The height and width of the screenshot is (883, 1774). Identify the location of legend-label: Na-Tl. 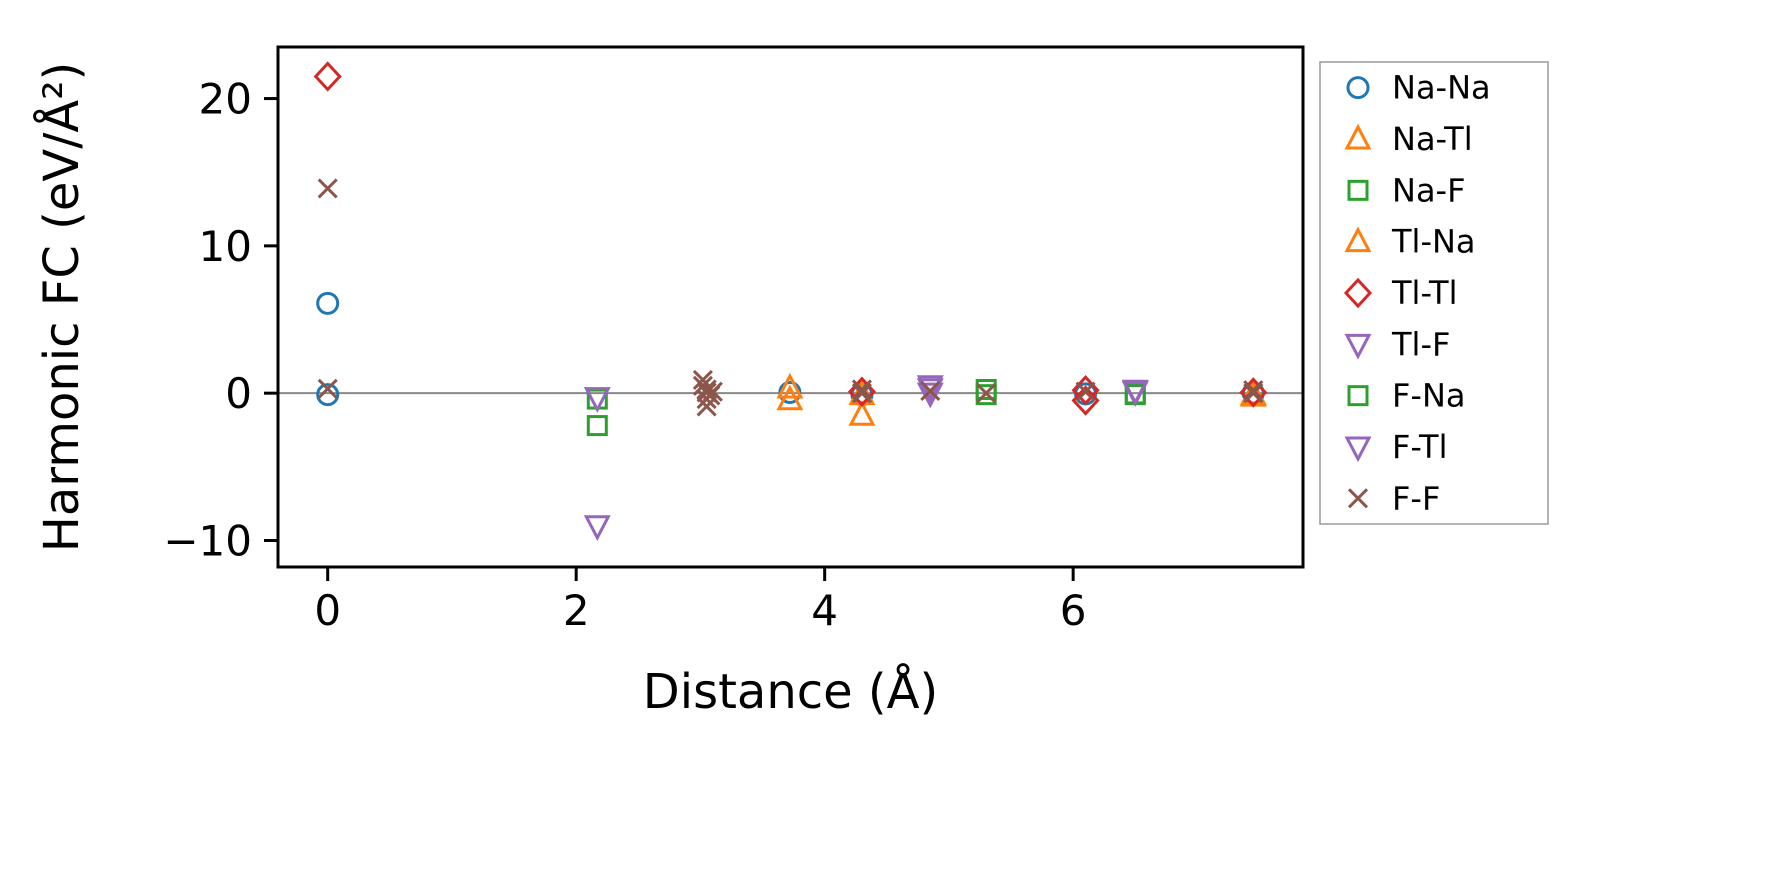
(1432, 139).